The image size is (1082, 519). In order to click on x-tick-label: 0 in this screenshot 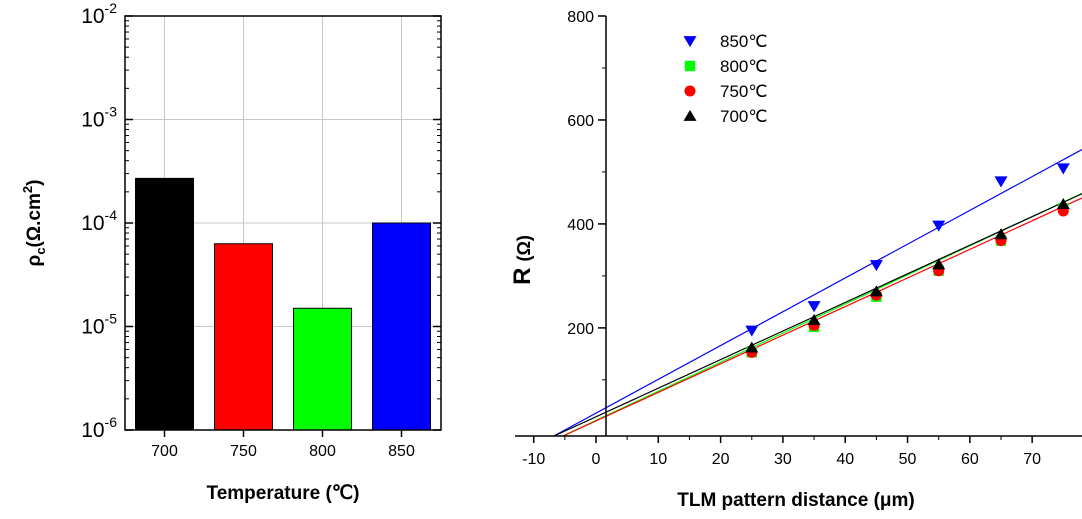, I will do `click(596, 459)`.